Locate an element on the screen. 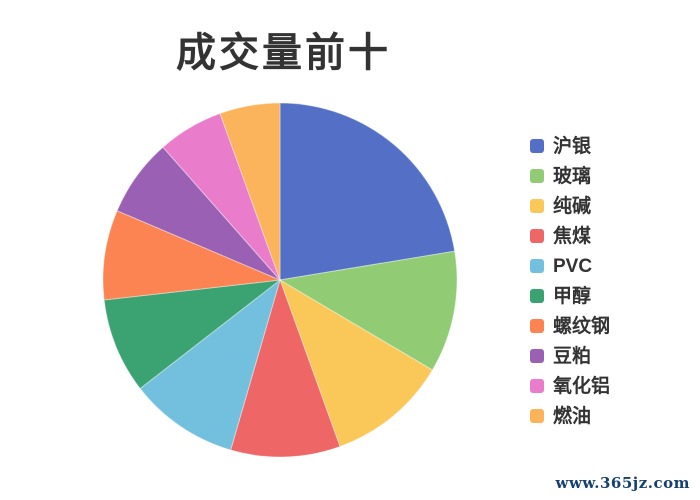 This screenshot has width=700, height=500. pie-slice-燃油 is located at coordinates (250, 191).